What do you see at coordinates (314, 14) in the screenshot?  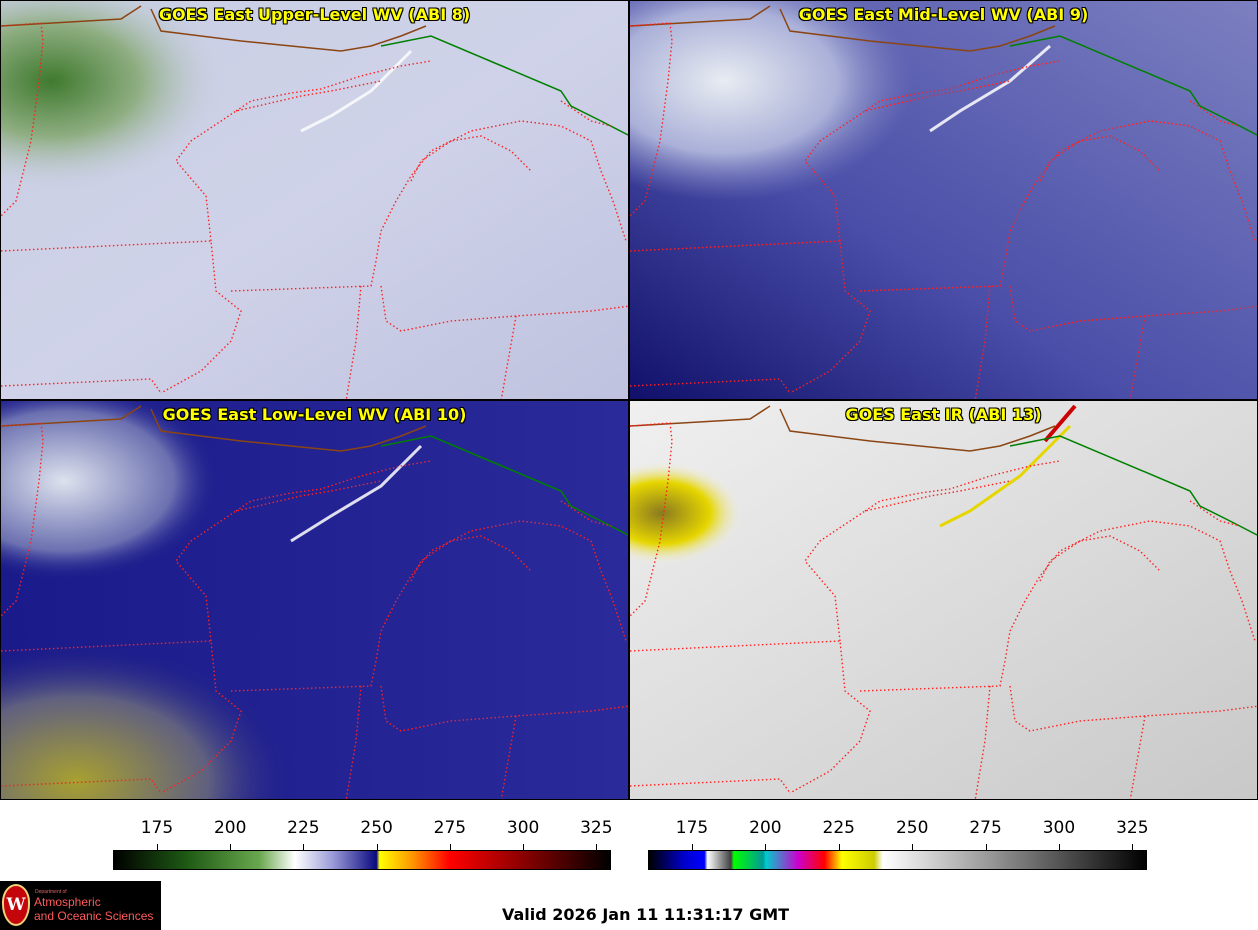 I see `panel-title-upper-wv: GOES East Upper-Level WV (ABI 8)` at bounding box center [314, 14].